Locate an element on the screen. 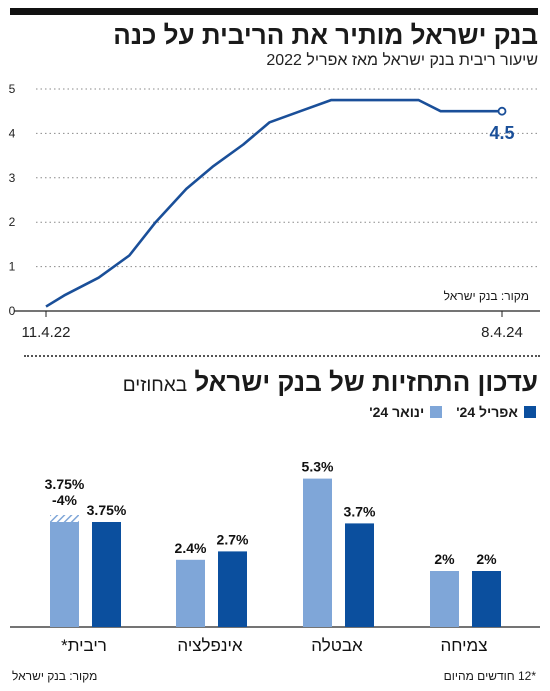 The image size is (550, 691). chart2-legend: אפריל 24' ינואר 24' is located at coordinates (452, 412).